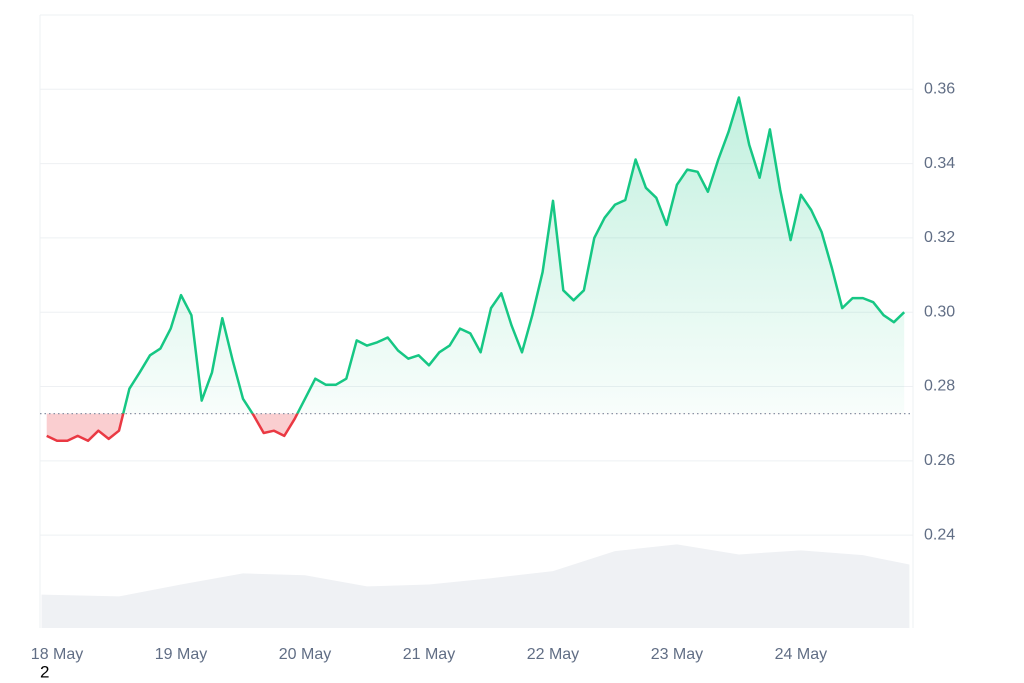  I want to click on y-tick-label: 0.24, so click(939, 534).